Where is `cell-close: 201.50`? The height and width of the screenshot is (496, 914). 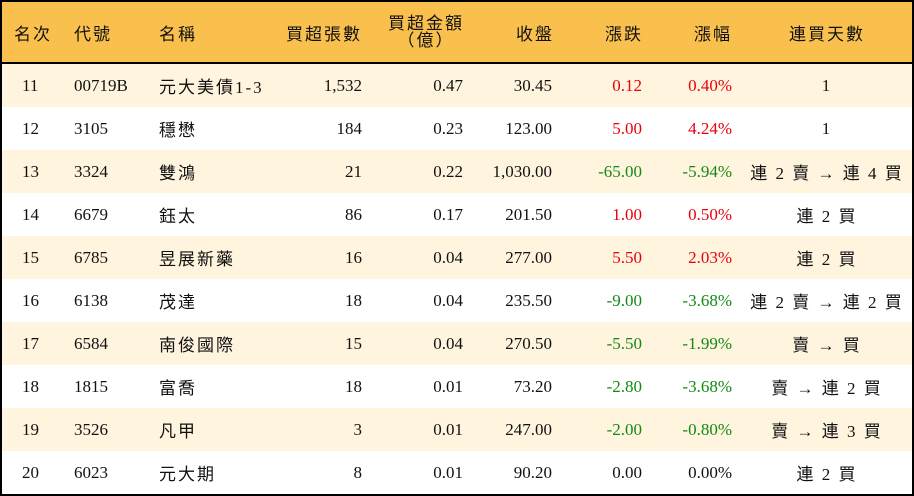 cell-close: 201.50 is located at coordinates (528, 214).